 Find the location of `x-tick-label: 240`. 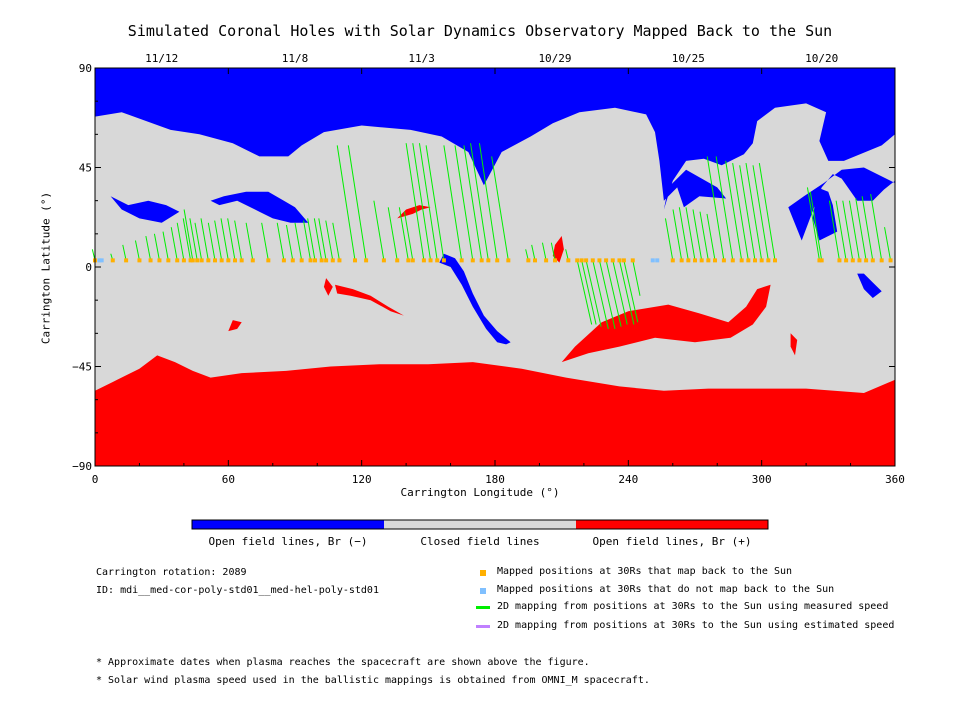

x-tick-label: 240 is located at coordinates (628, 479).